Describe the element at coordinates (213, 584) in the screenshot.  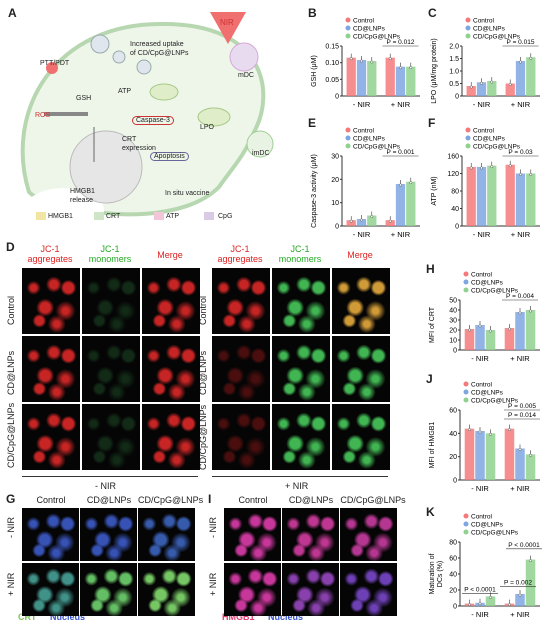
I see `i-row-plus: + NIR` at that location.